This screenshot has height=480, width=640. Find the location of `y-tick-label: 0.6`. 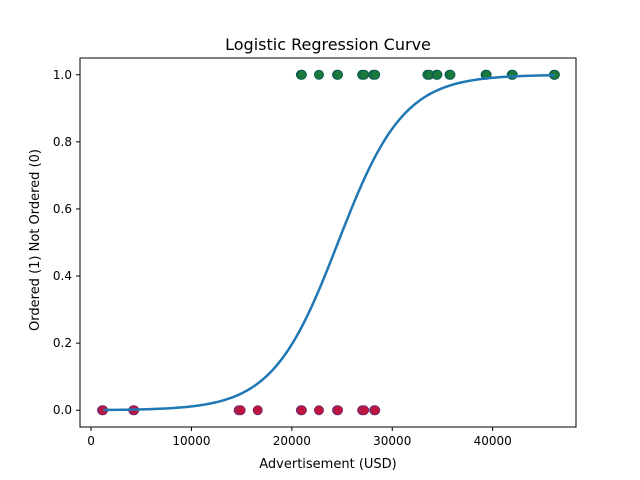

y-tick-label: 0.6 is located at coordinates (62, 209).